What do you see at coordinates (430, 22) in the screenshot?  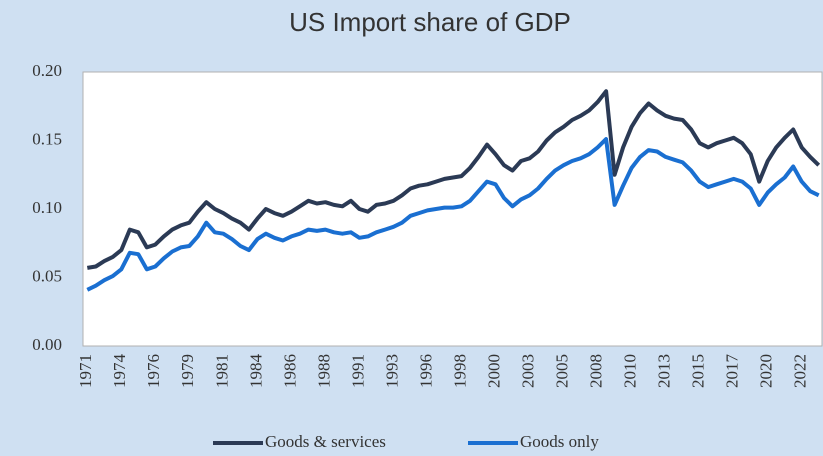 I see `chart-title: US Import share of GDP` at bounding box center [430, 22].